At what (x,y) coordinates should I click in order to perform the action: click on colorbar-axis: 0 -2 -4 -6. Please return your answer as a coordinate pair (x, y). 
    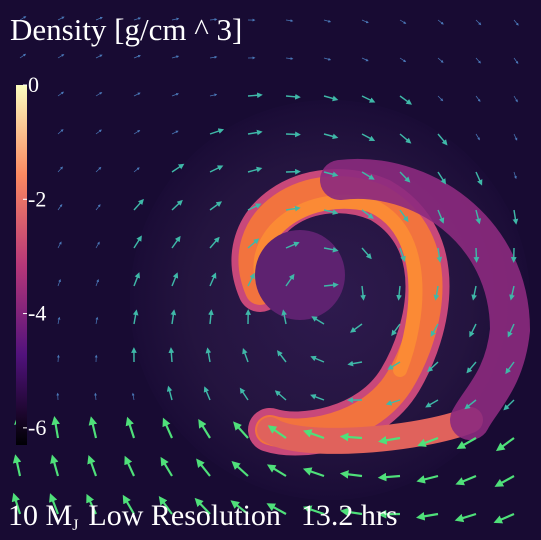
    Looking at the image, I should click on (34, 256).